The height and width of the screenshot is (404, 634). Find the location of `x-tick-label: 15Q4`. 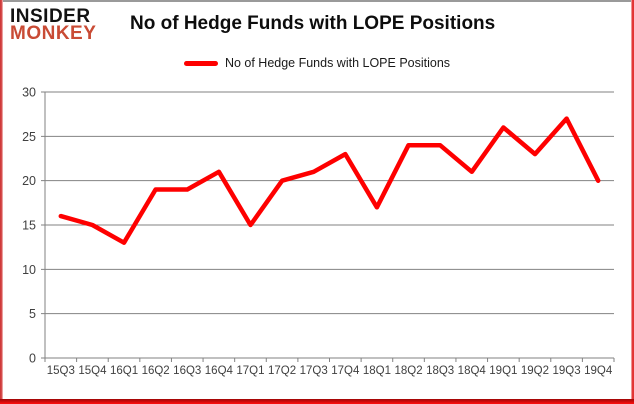

x-tick-label: 15Q4 is located at coordinates (92, 371).